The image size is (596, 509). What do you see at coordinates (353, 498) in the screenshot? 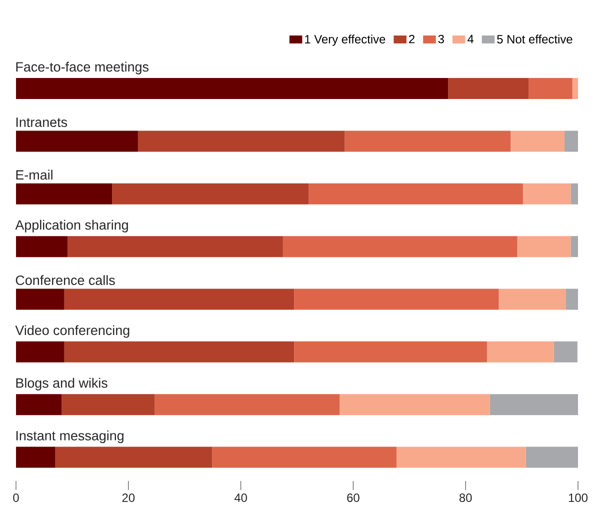
I see `x-tick-label: 60` at bounding box center [353, 498].